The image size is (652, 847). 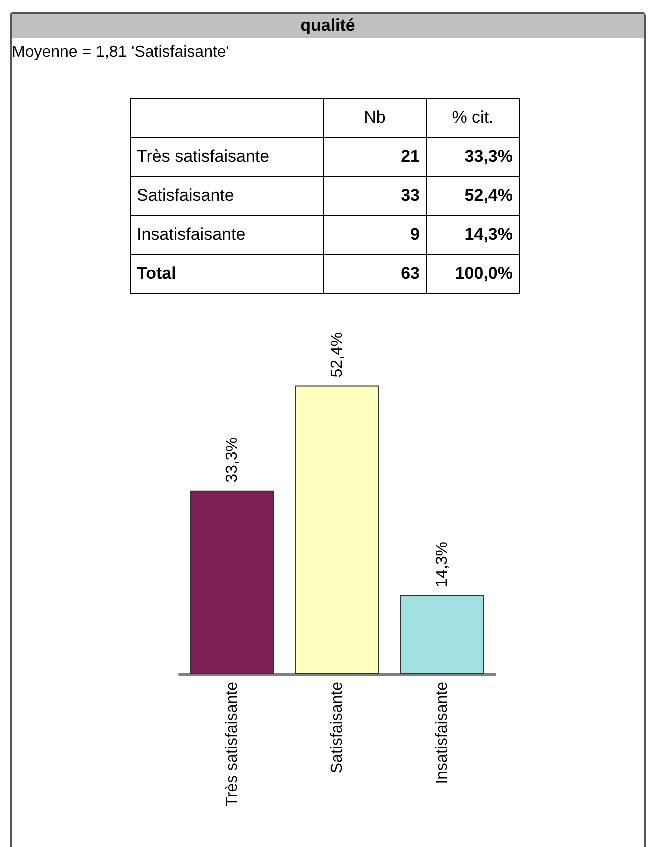 I want to click on data-label: 9, so click(x=375, y=235).